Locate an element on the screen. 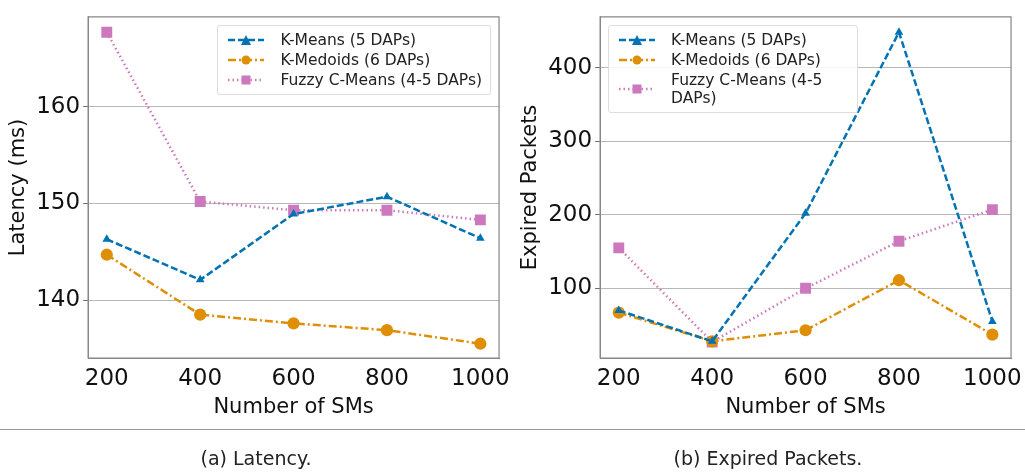 The width and height of the screenshot is (1025, 475). y-tick-label: 400 is located at coordinates (570, 65).